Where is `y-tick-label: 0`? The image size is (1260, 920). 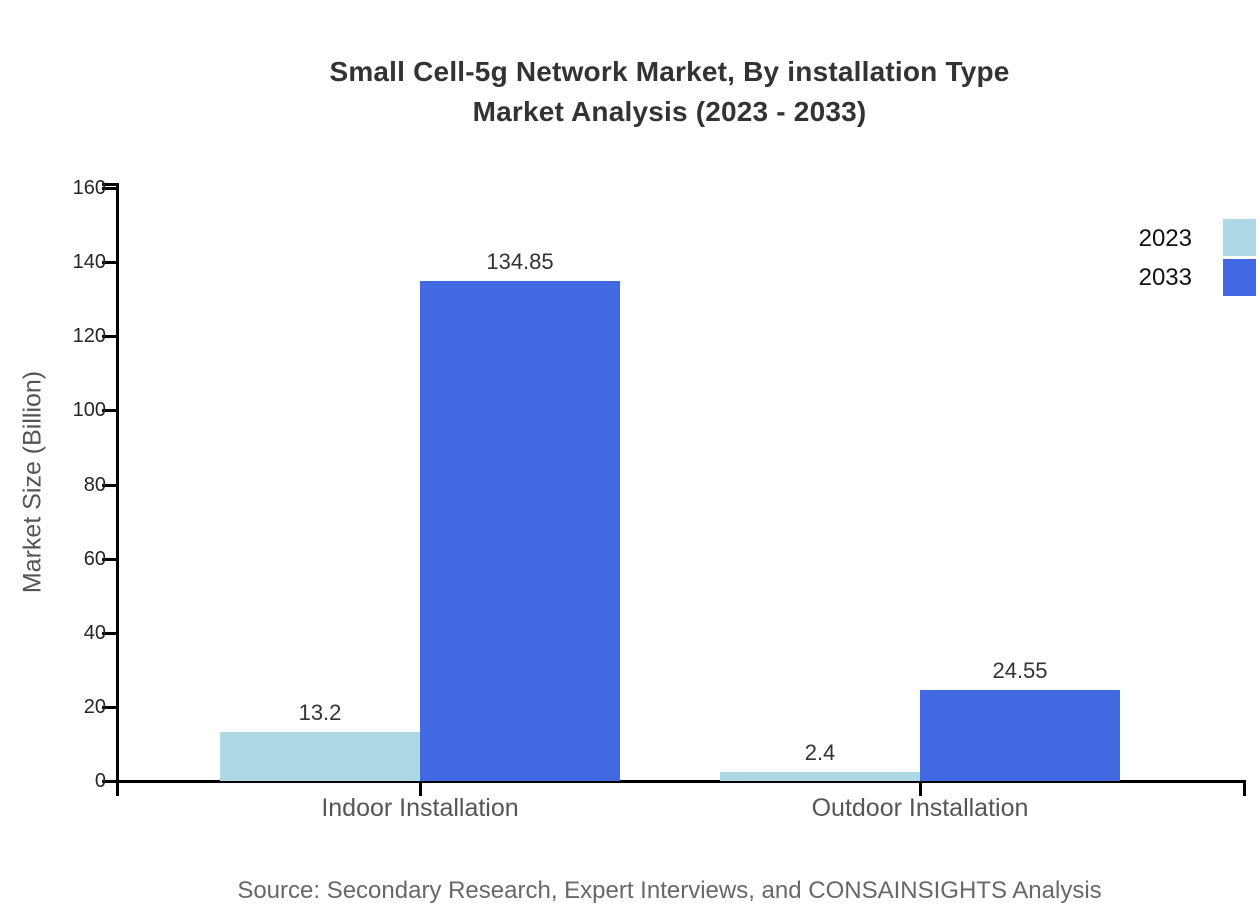 y-tick-label: 0 is located at coordinates (100, 781).